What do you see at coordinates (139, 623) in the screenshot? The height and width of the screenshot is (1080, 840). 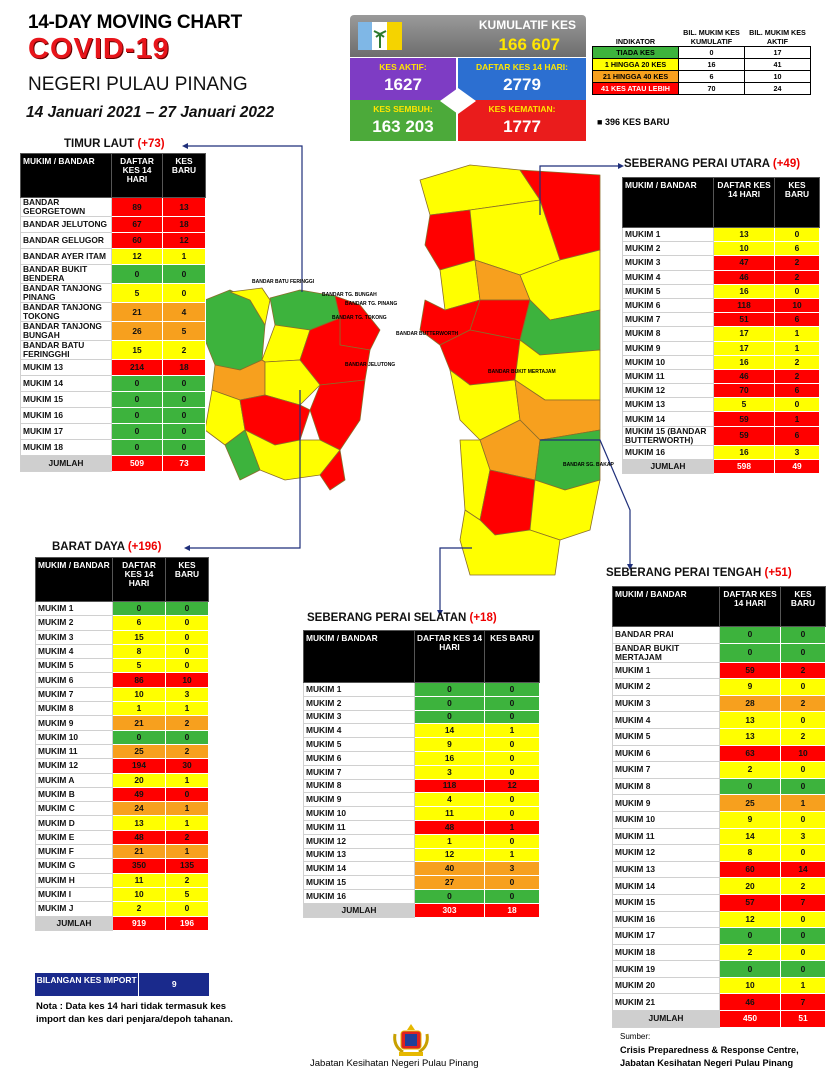 I see `list14-cell: 6` at bounding box center [139, 623].